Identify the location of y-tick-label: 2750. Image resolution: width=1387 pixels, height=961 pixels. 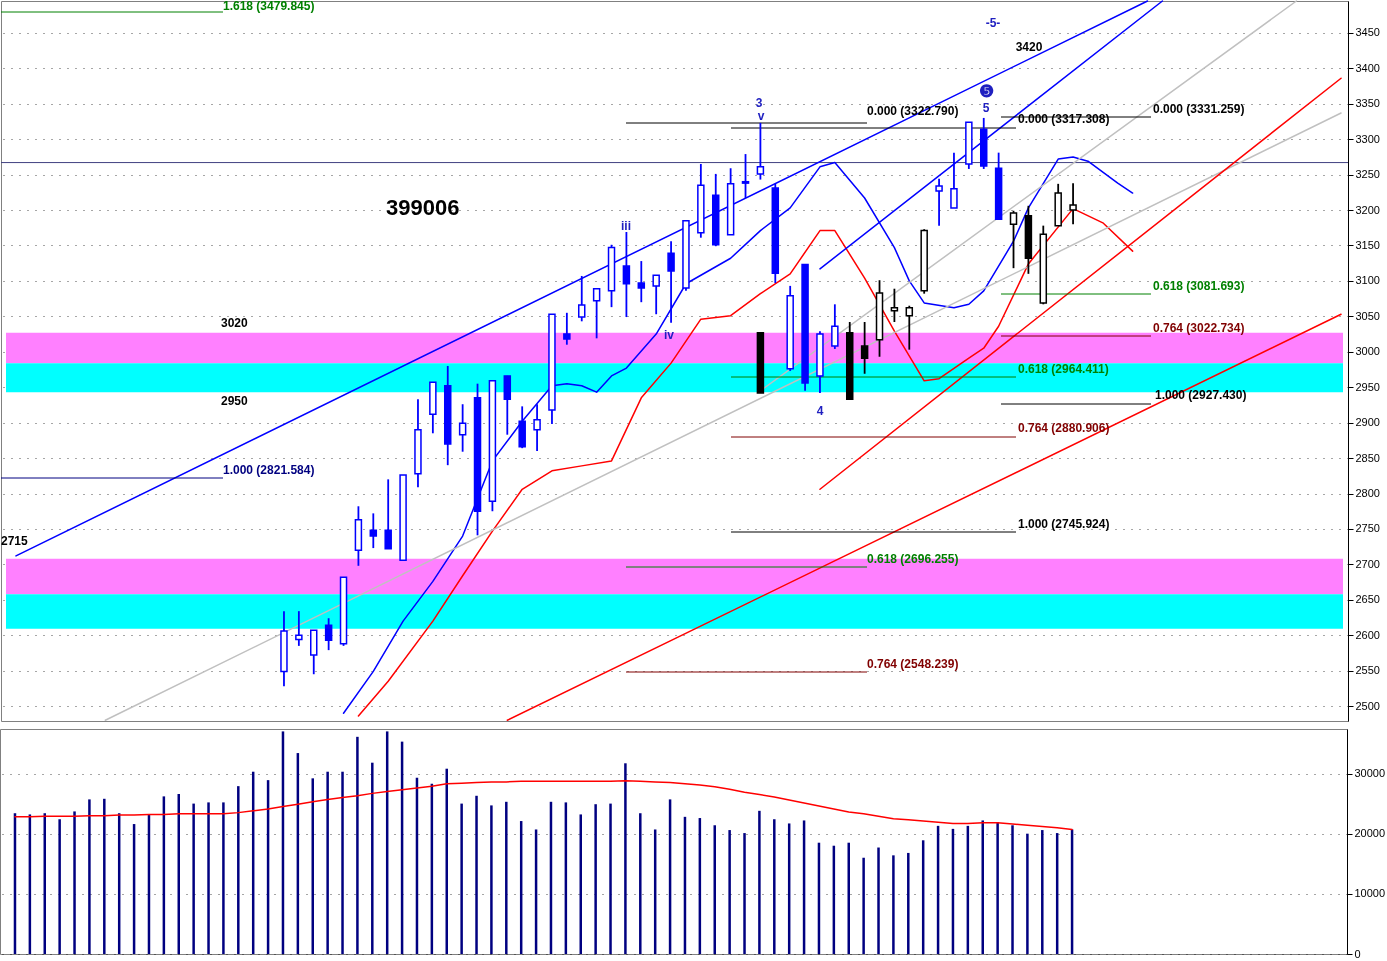
(1367, 528).